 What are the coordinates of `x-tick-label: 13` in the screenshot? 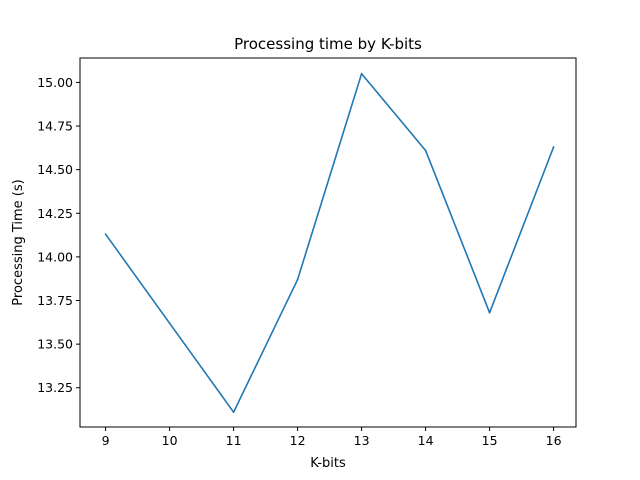 It's located at (362, 440).